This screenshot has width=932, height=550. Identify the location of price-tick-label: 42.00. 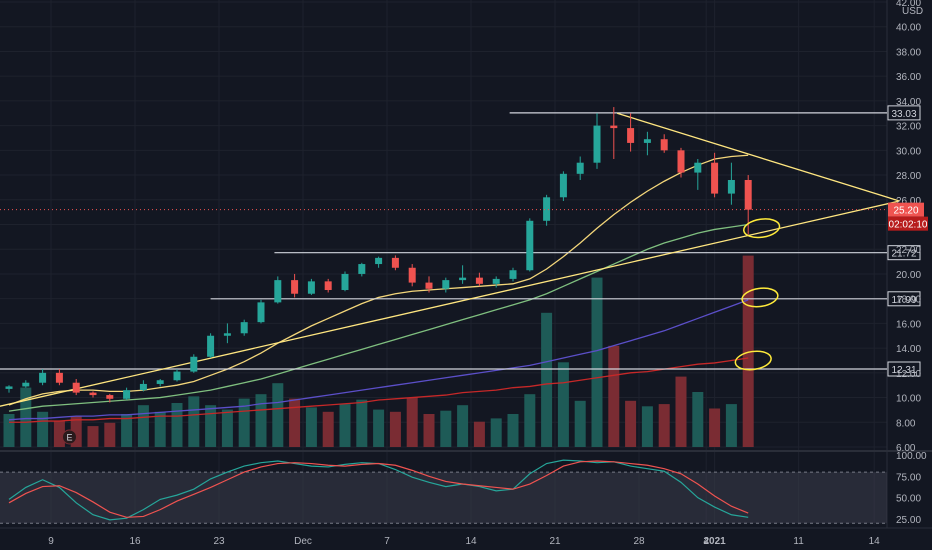
(908, 4).